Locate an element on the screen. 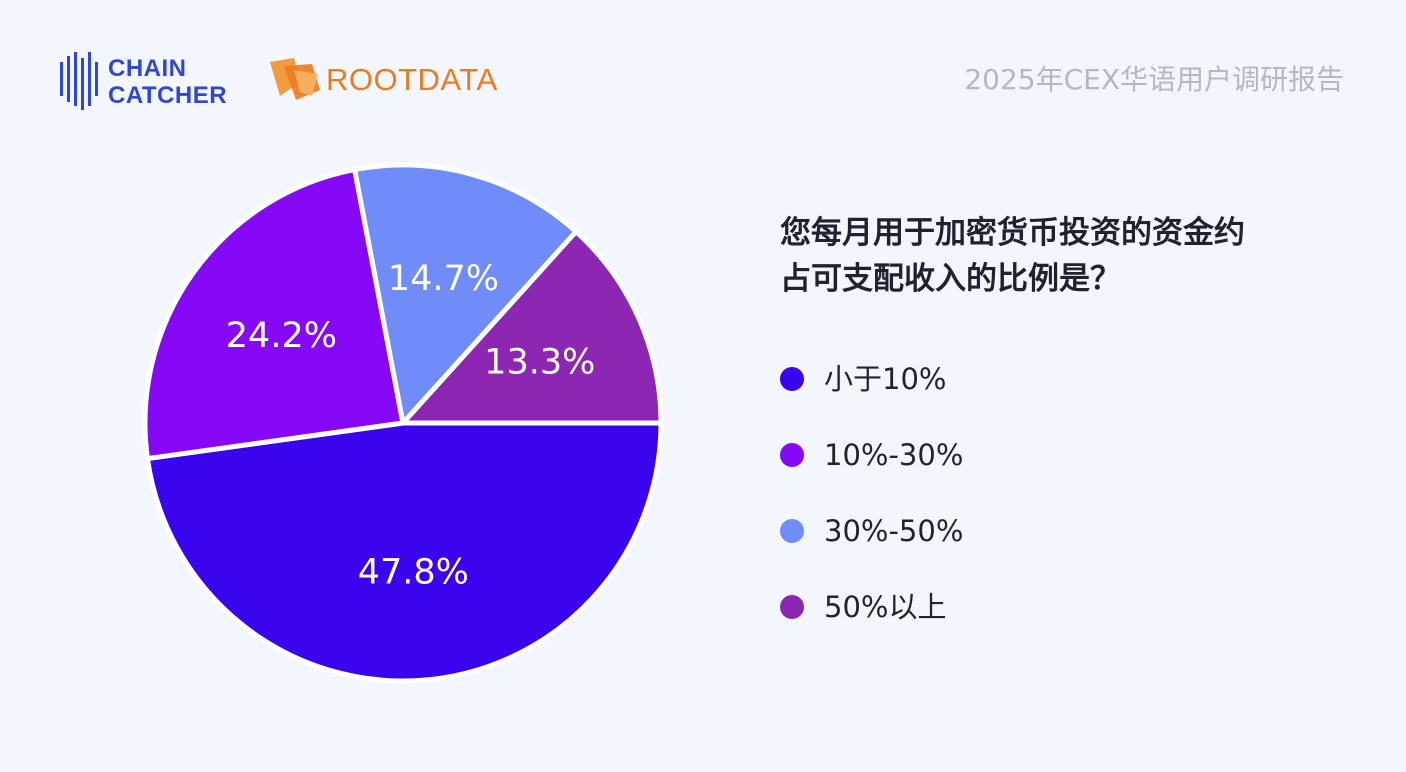  rootdata-logo: ROOTDATA is located at coordinates (396, 80).